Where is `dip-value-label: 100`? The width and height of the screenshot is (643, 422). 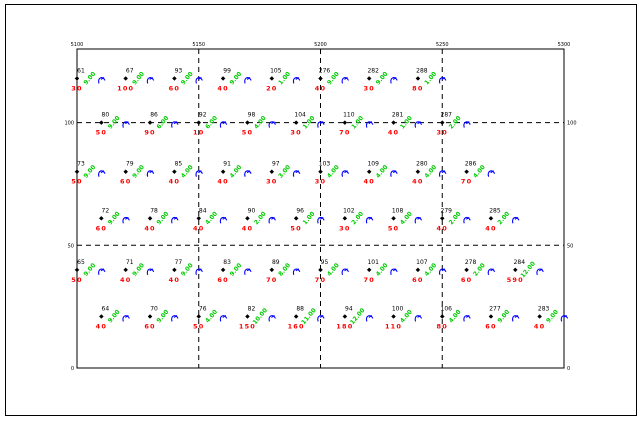
dip-value-label: 100 is located at coordinates (125, 88).